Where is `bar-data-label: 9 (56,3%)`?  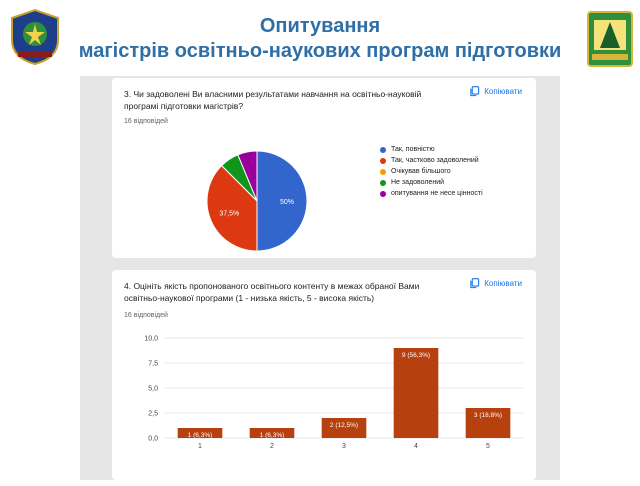 bar-data-label: 9 (56,3%) is located at coordinates (416, 355).